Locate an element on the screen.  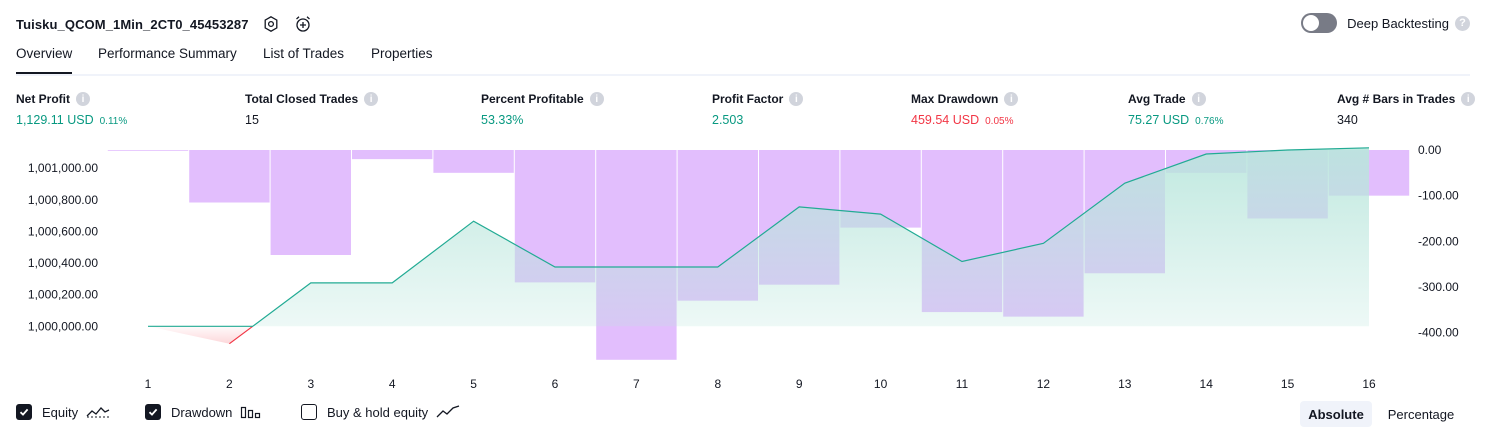
equity-line-icon is located at coordinates (98, 412).